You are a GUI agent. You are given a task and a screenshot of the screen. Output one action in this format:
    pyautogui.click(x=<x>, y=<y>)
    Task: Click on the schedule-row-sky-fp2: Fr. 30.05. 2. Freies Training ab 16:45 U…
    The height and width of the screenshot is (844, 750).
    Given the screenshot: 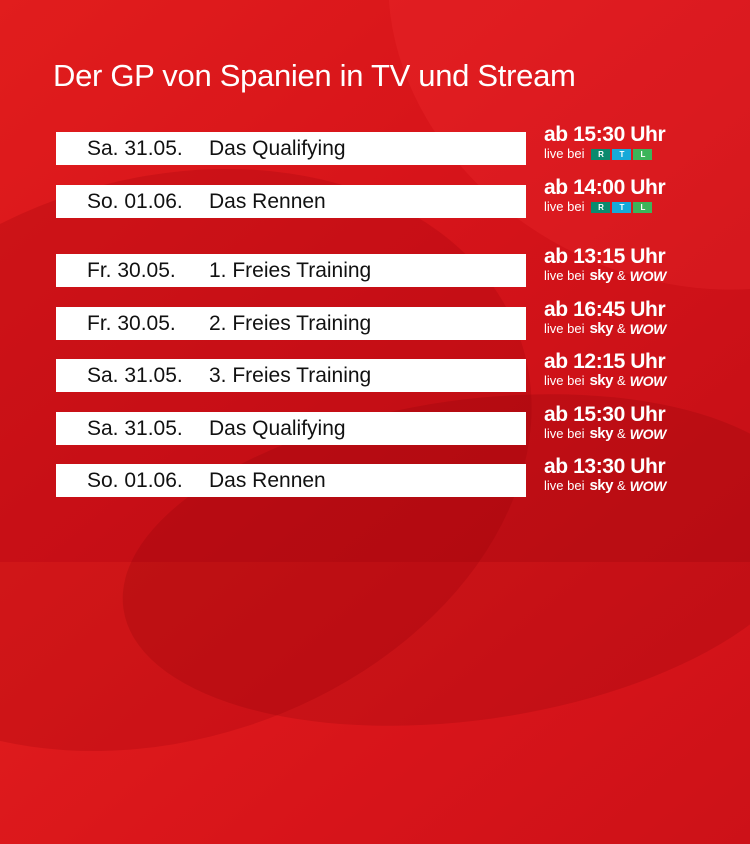 What is the action you would take?
    pyautogui.click(x=403, y=319)
    